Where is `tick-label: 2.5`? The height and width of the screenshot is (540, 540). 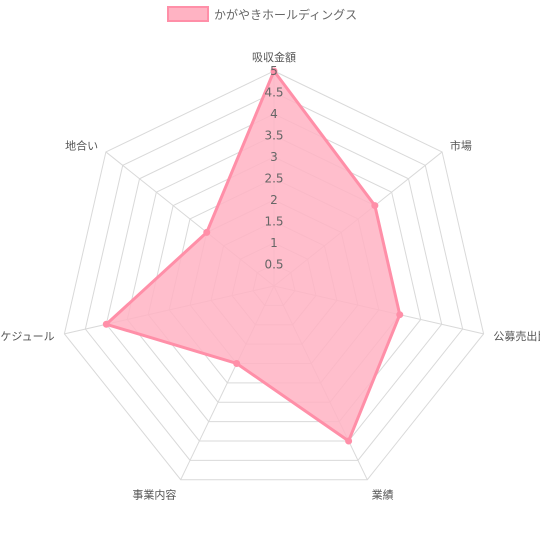 tick-label: 2.5 is located at coordinates (273, 179).